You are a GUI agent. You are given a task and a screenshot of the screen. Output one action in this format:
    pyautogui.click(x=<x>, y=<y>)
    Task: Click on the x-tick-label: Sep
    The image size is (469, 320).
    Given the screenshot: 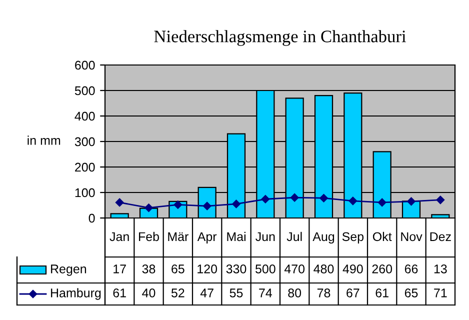 What is the action you would take?
    pyautogui.click(x=353, y=238)
    